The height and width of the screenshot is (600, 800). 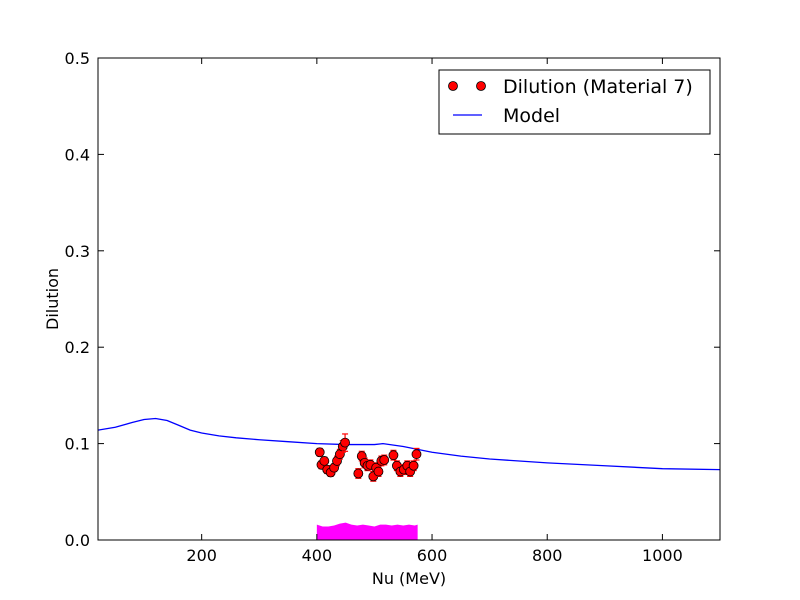 I want to click on y-tick-label: 0.1, so click(x=77, y=444).